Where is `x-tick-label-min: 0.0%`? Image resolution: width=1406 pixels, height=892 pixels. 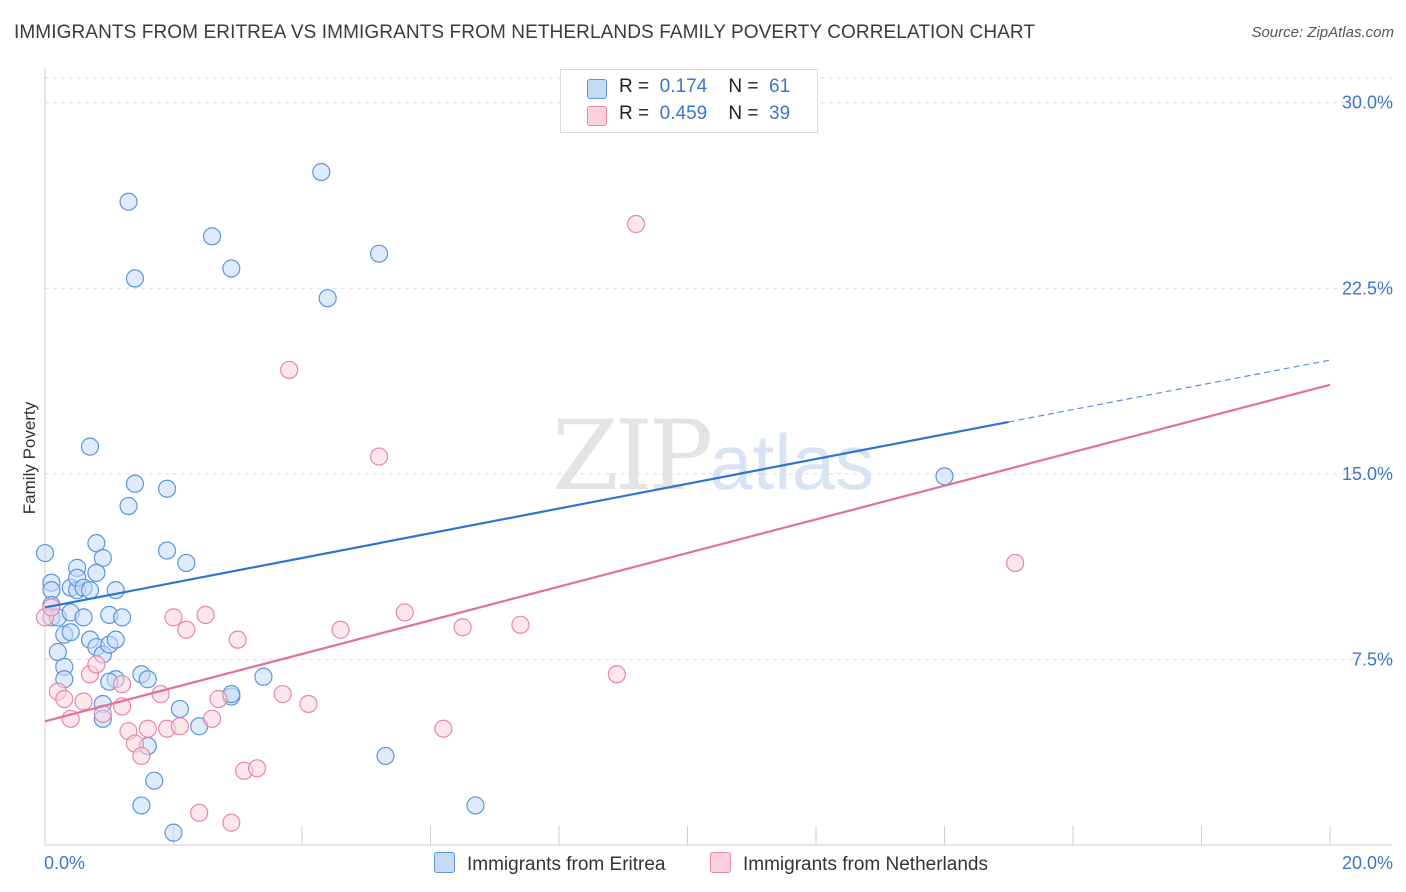
x-tick-label-min: 0.0% is located at coordinates (64, 863).